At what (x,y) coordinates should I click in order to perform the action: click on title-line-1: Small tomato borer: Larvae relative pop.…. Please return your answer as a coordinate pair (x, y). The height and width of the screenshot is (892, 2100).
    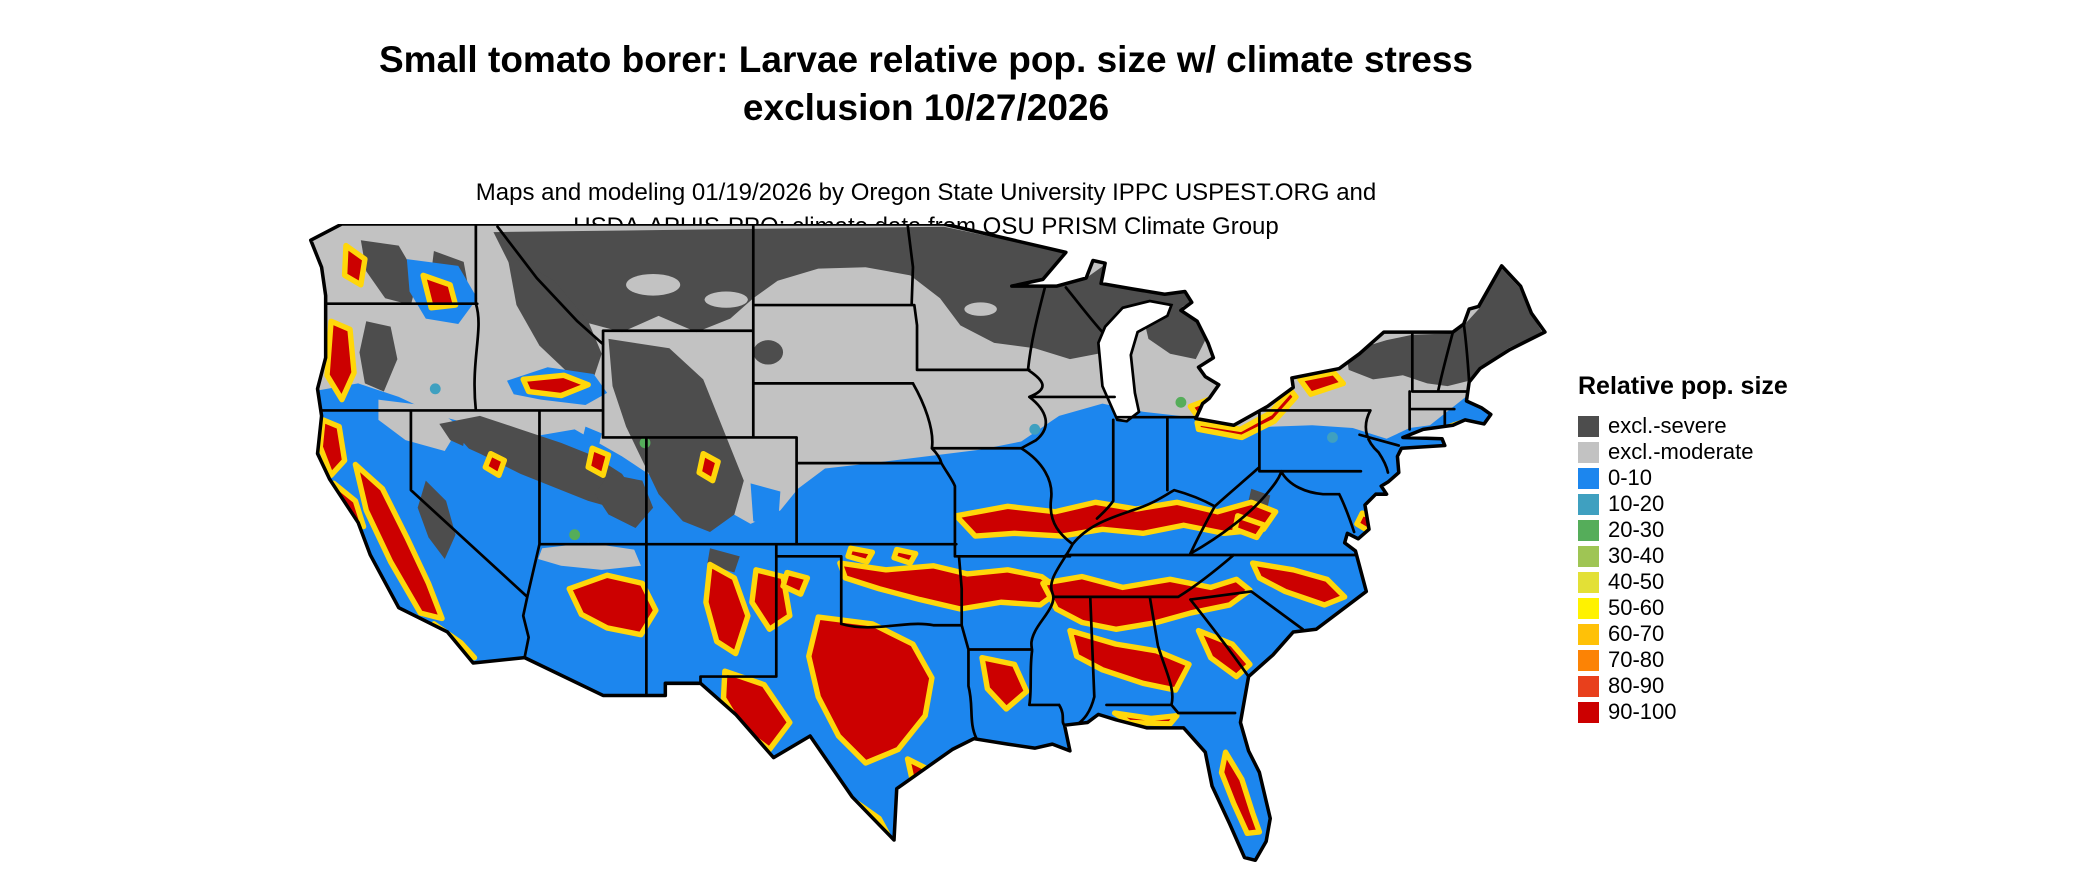
    Looking at the image, I should click on (926, 59).